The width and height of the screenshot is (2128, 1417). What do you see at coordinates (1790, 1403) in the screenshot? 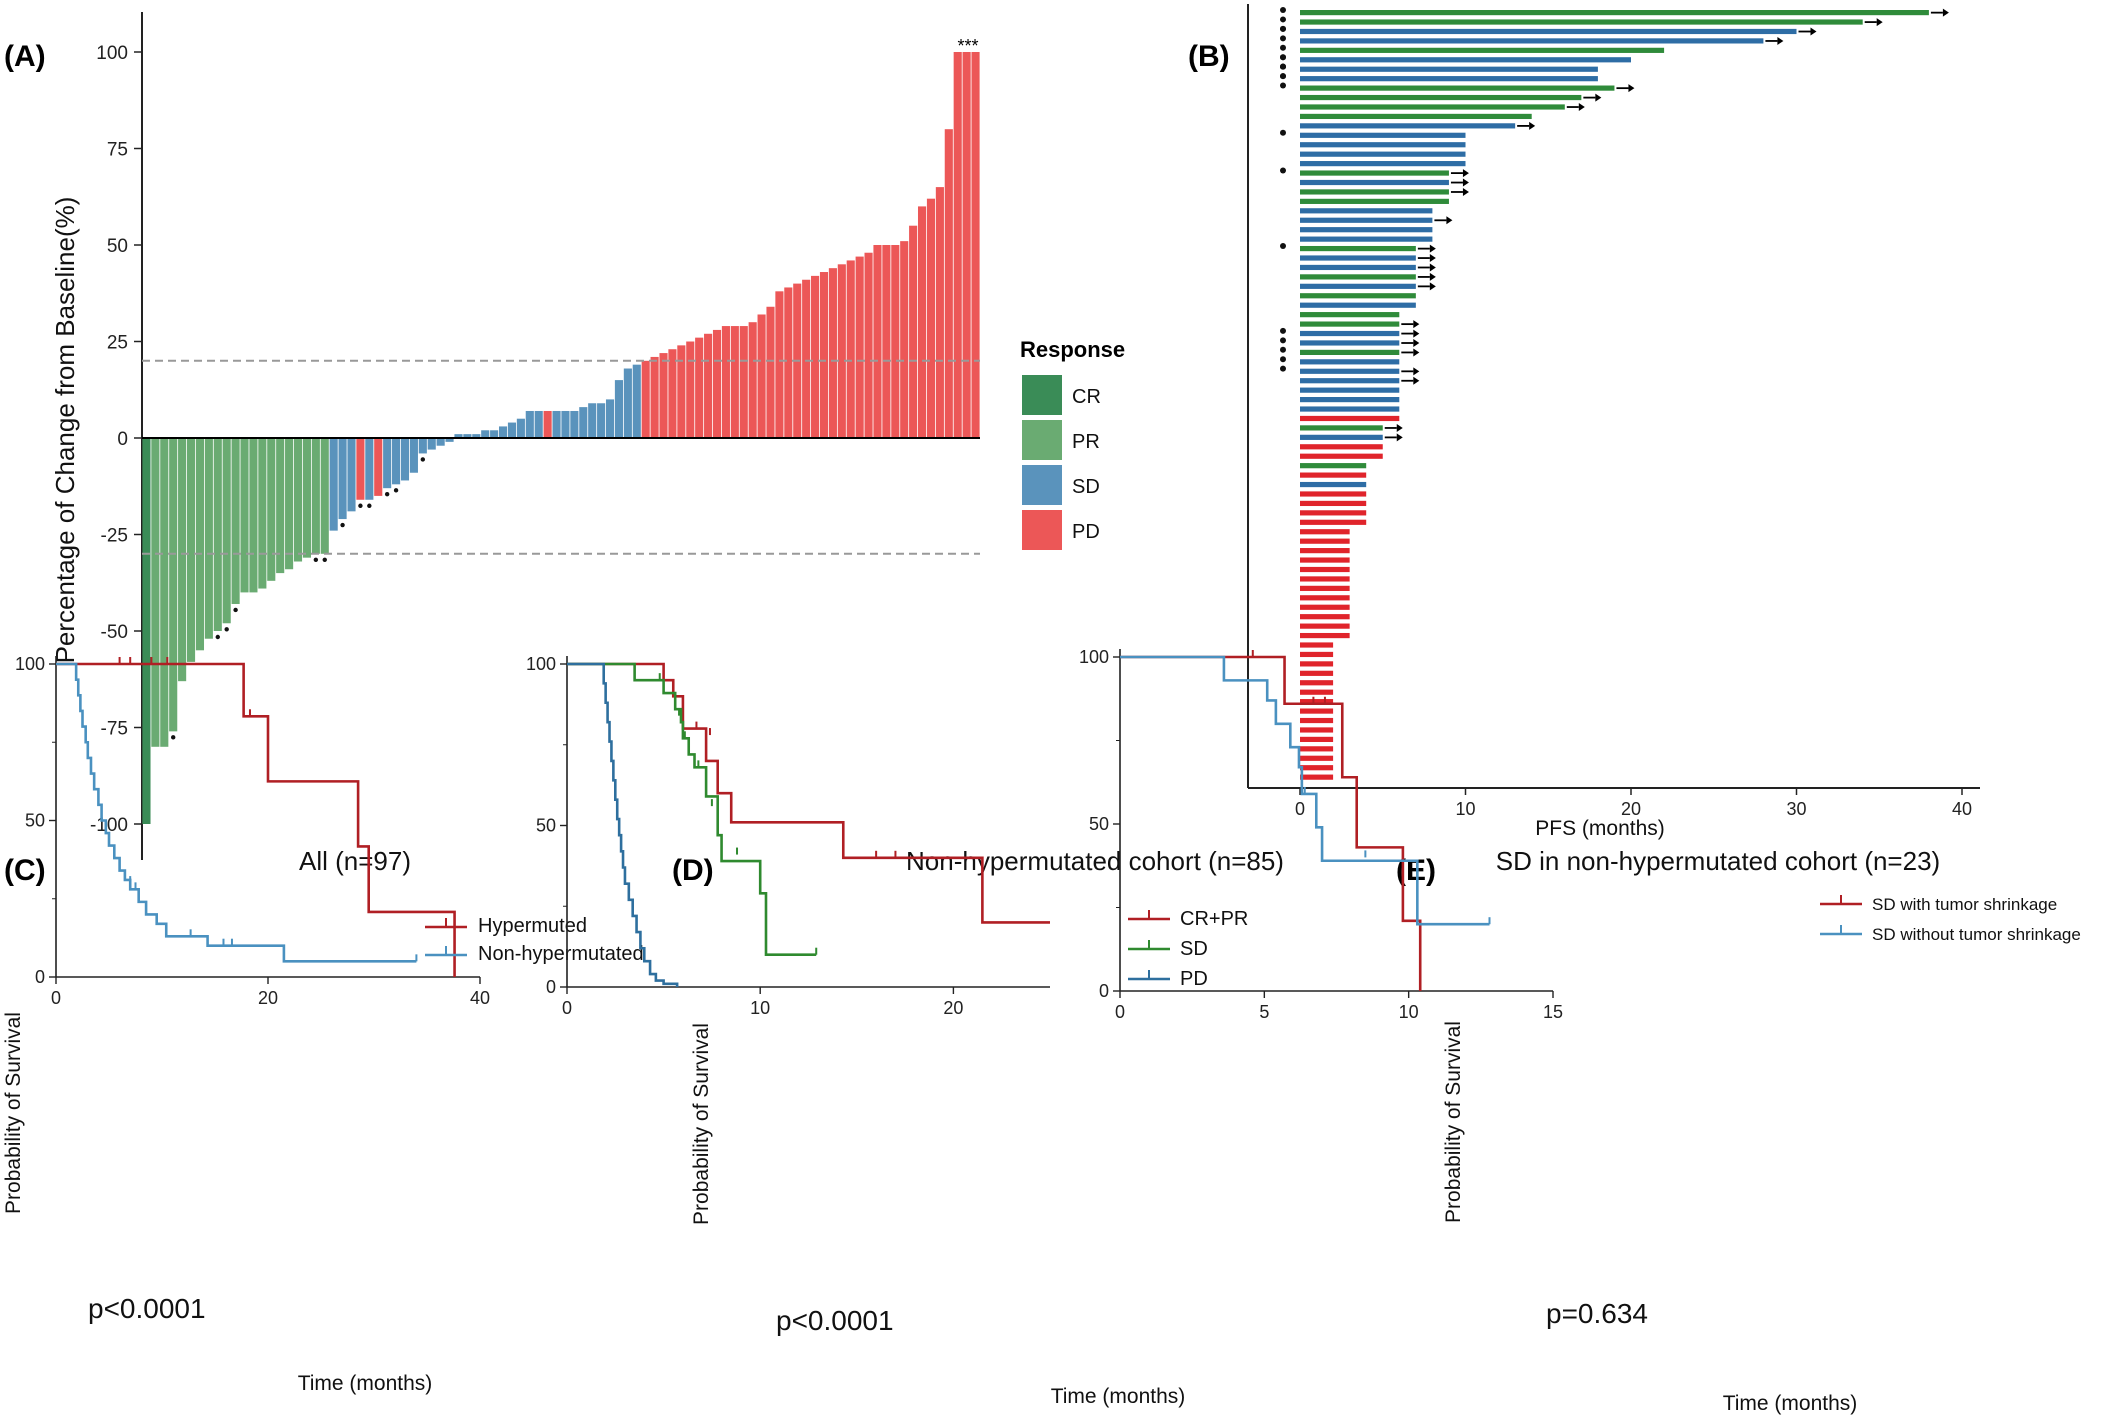
I see `km-e-xlabel: Time (months)` at bounding box center [1790, 1403].